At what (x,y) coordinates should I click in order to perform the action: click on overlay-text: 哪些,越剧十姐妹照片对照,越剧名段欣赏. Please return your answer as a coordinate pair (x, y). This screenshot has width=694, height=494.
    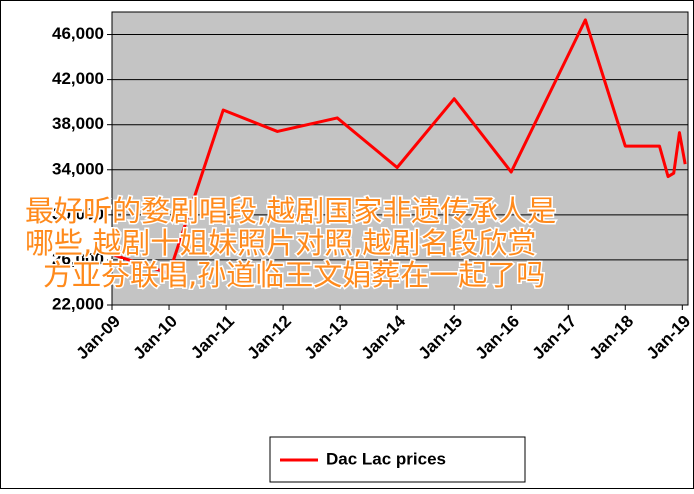
    Looking at the image, I should click on (280, 243).